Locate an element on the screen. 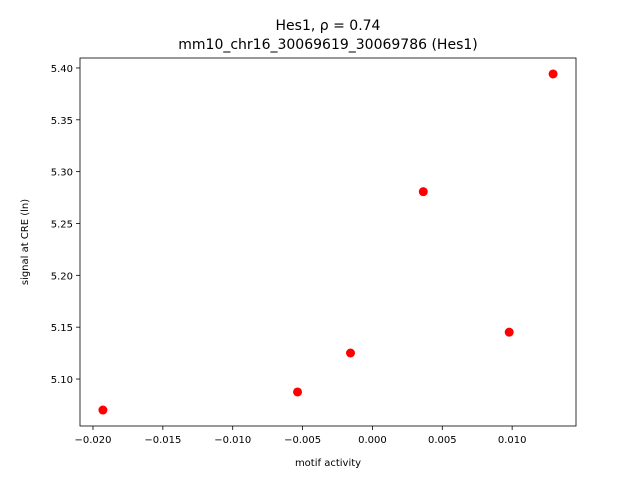 This screenshot has height=480, width=640. x-tick-label: −0.020 is located at coordinates (92, 440).